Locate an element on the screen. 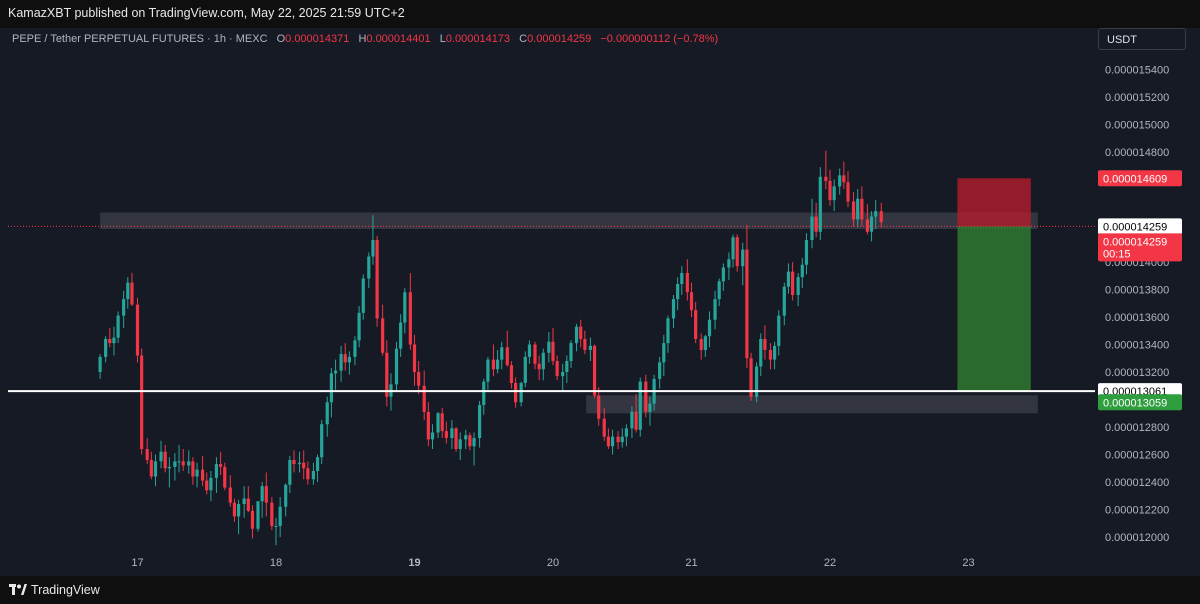  price-tag-text: 0.000014609 is located at coordinates (1135, 179).